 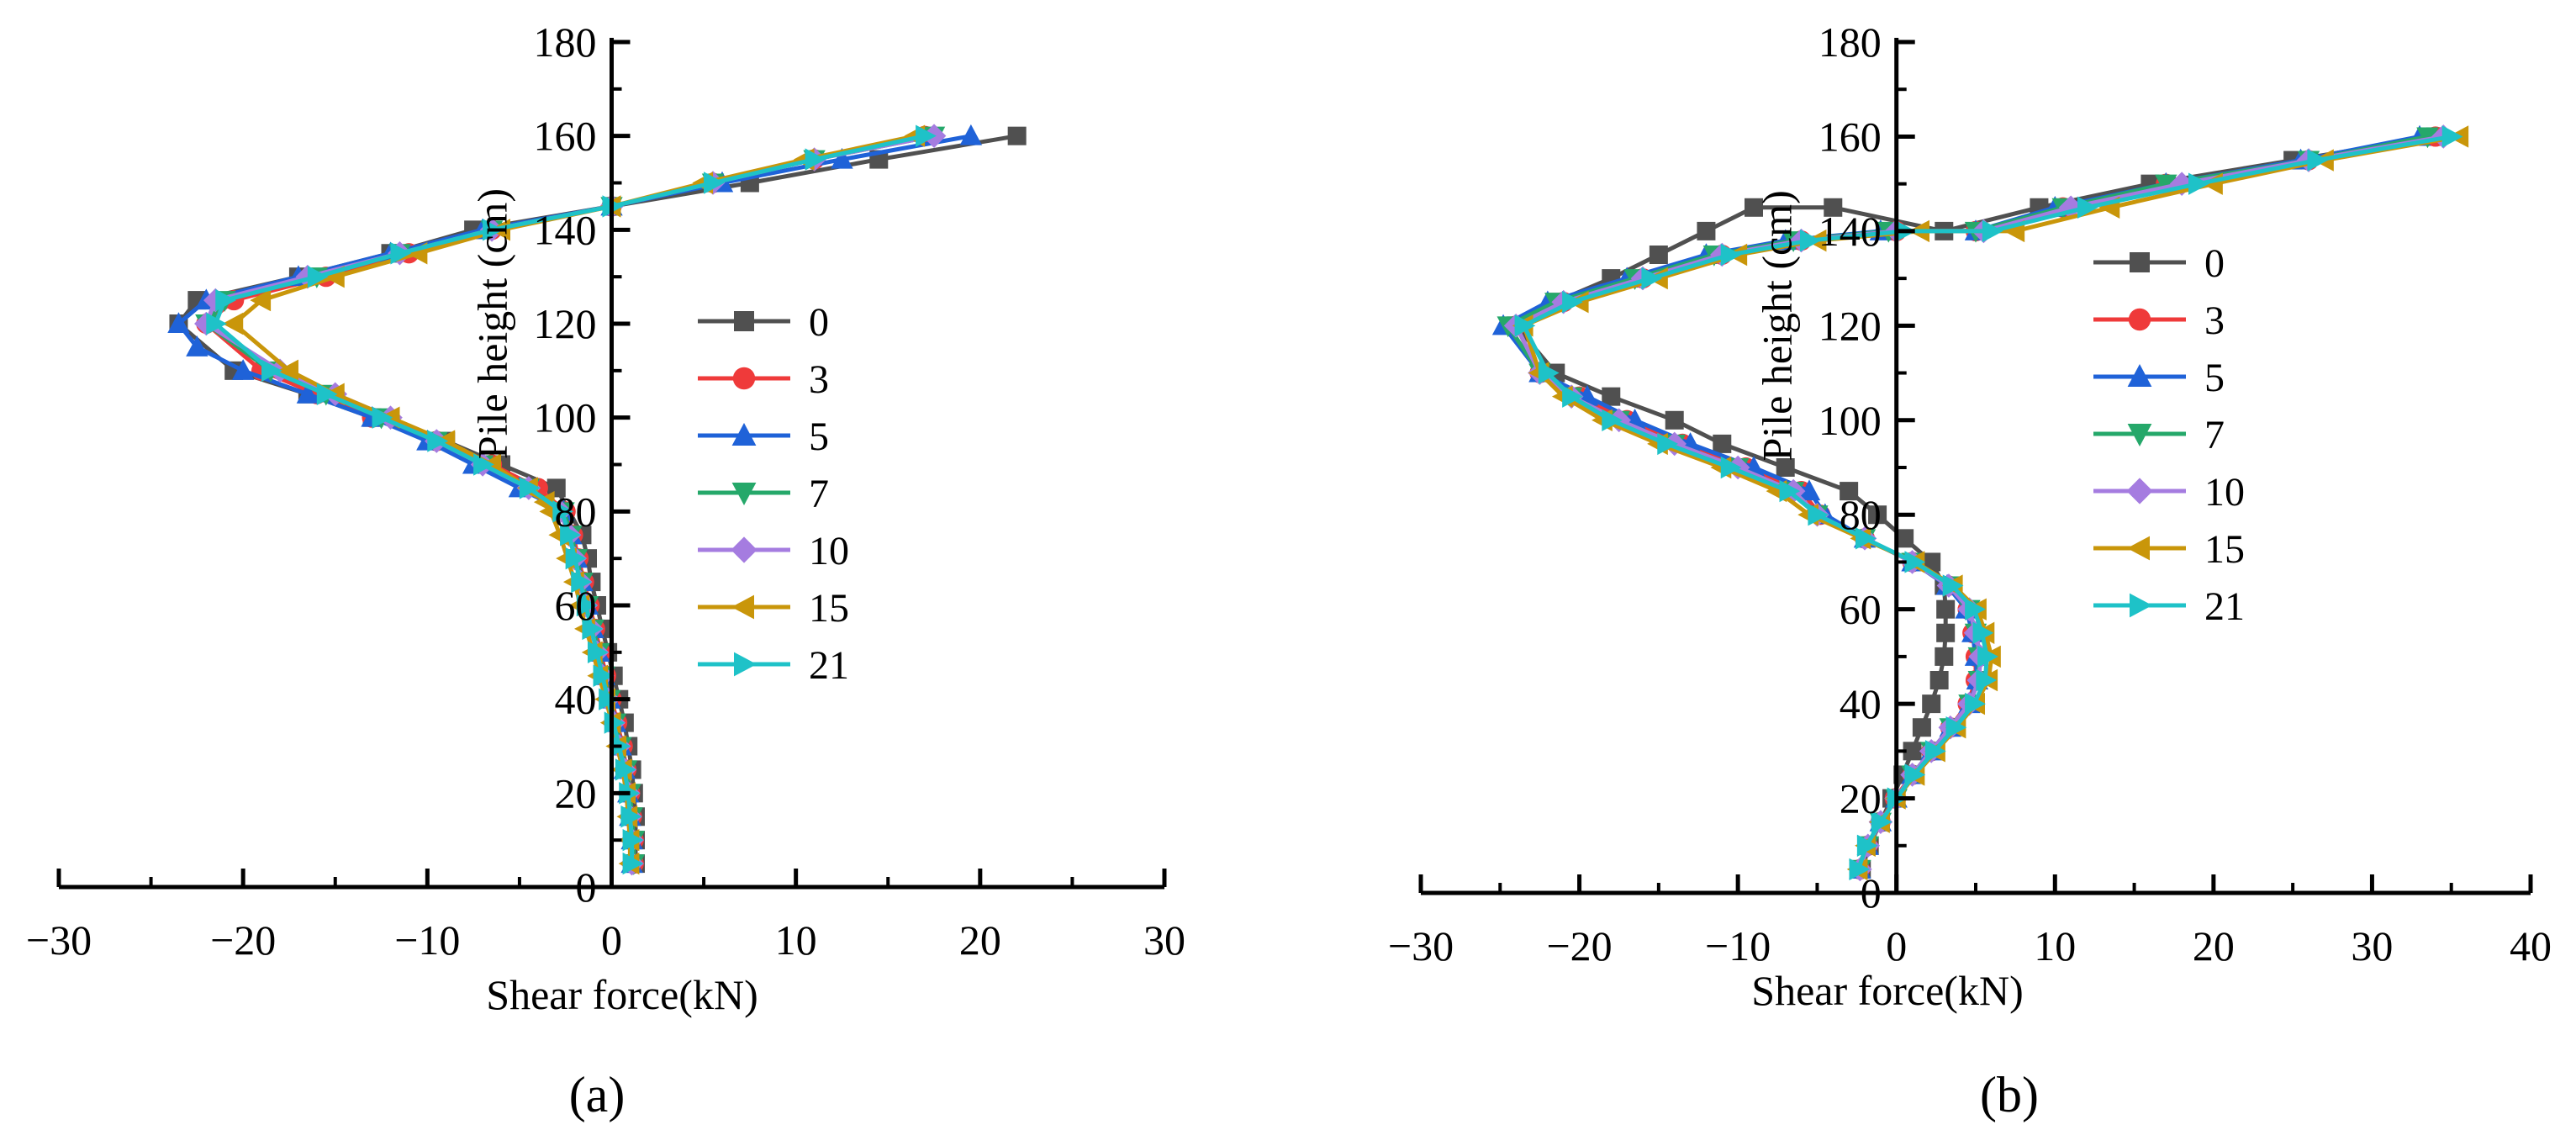 What do you see at coordinates (621, 995) in the screenshot?
I see `x-axis-label: Shear force(kN)` at bounding box center [621, 995].